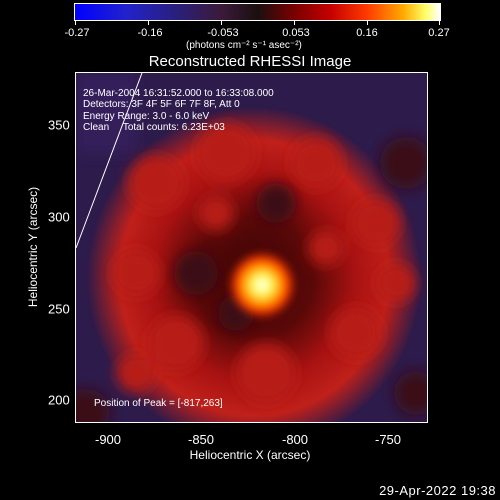 This screenshot has height=500, width=500. Describe the element at coordinates (154, 127) in the screenshot. I see `info-clean-counts: Clean Total counts: 6.23E+03` at that location.